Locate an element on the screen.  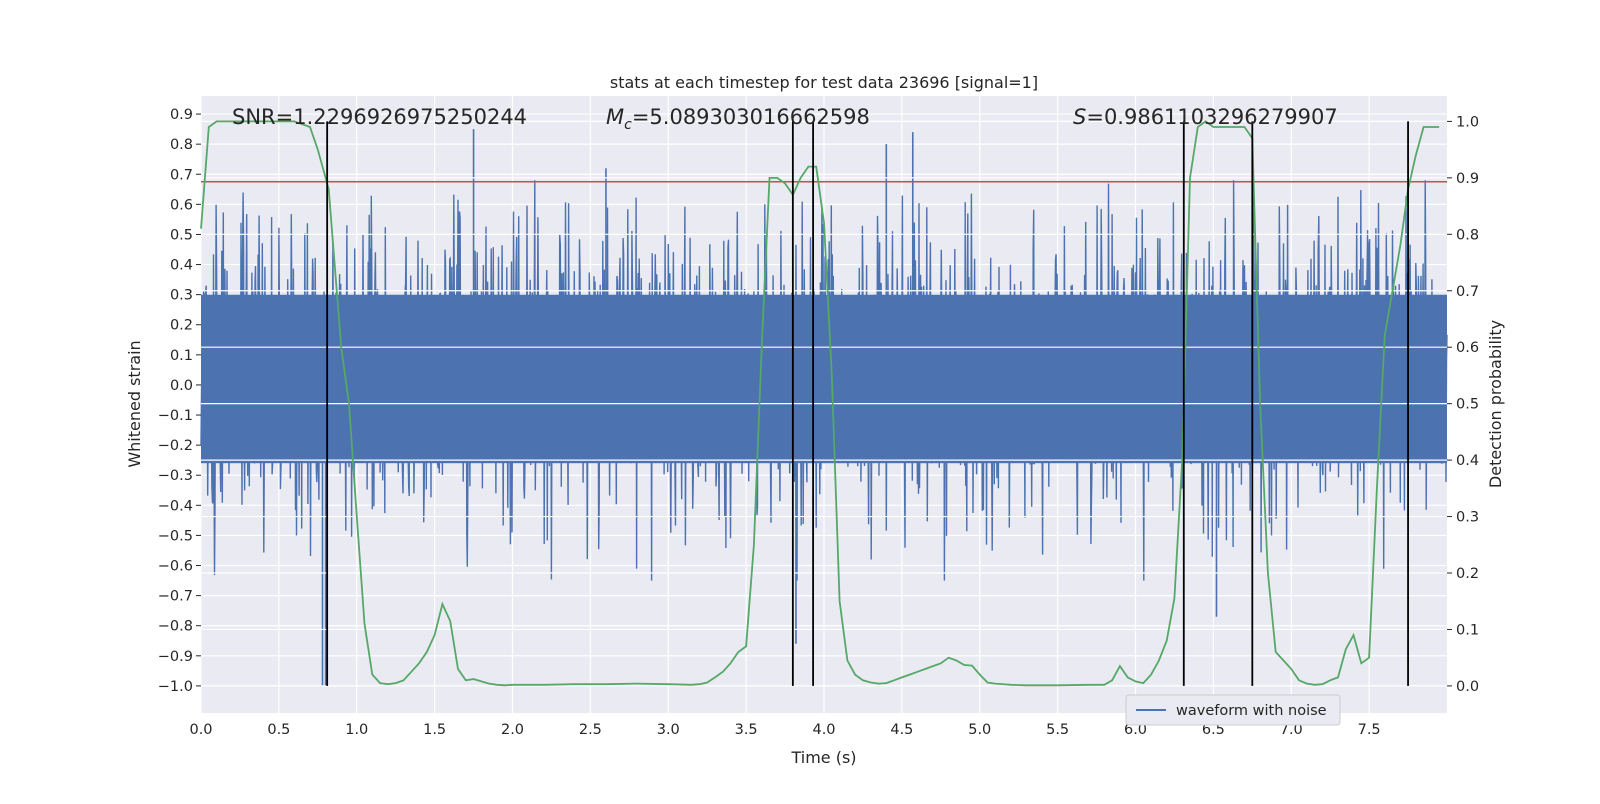
legend-label: waveform with noise is located at coordinates (1251, 711).